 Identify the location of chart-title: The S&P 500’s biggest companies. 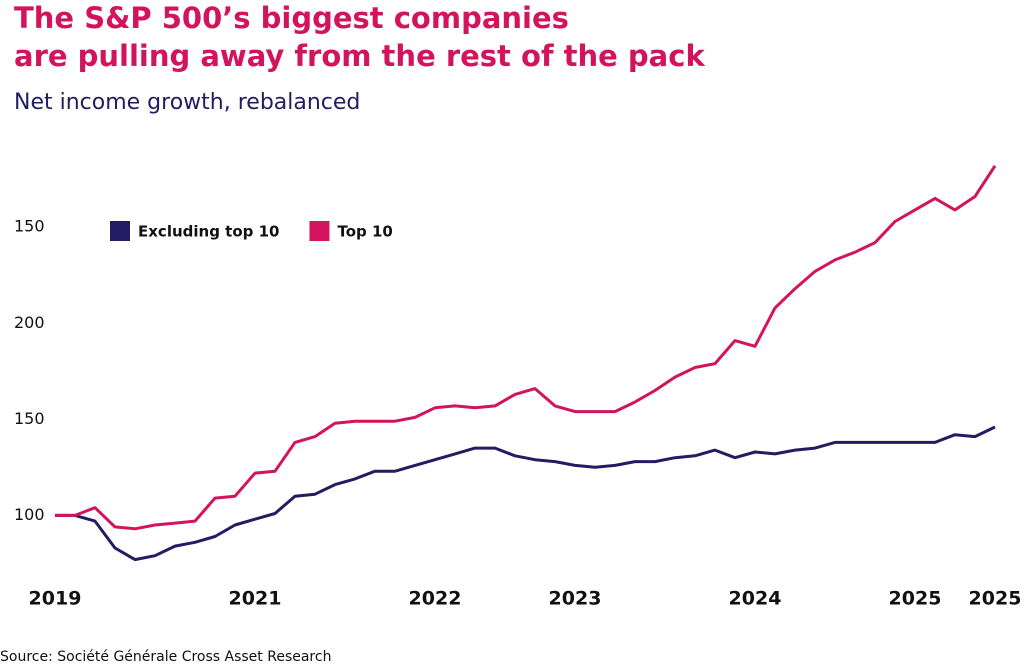
(291, 18).